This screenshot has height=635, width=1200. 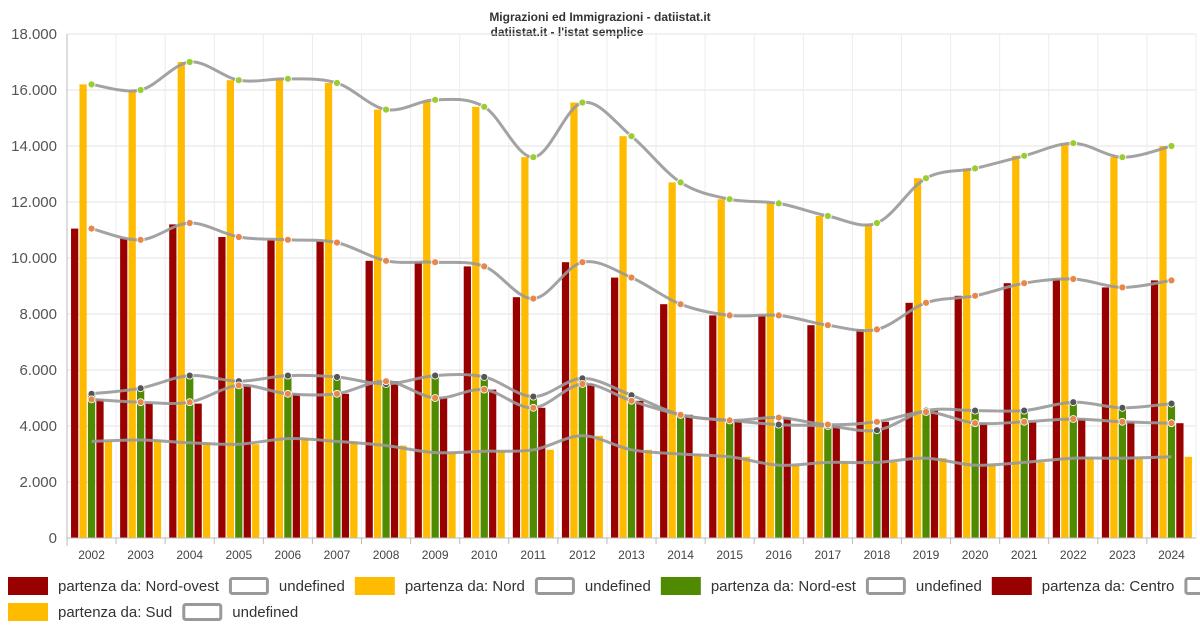 I want to click on x-tick-label: 2018, so click(x=877, y=555).